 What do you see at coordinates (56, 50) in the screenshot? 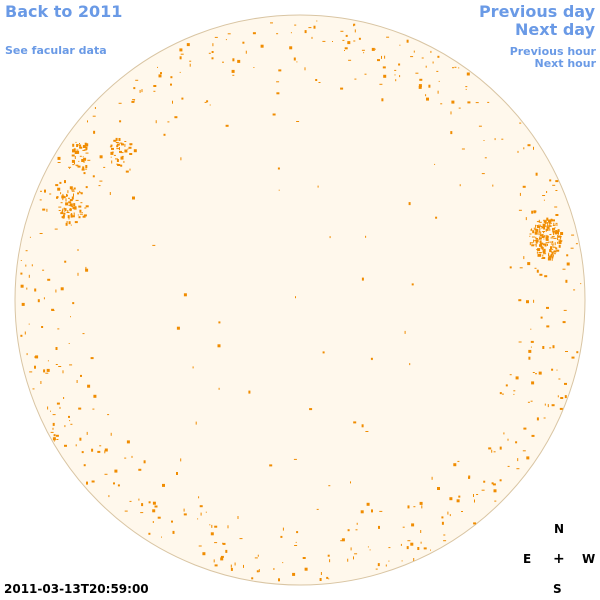
I see `facular-data-link: See facular data` at bounding box center [56, 50].